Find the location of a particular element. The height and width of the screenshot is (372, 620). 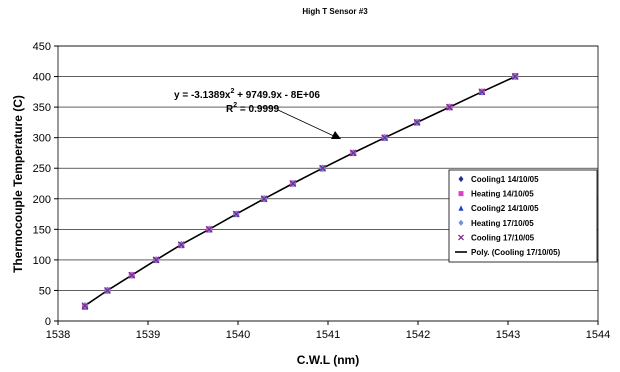

equation-exponent: 2 is located at coordinates (232, 91).